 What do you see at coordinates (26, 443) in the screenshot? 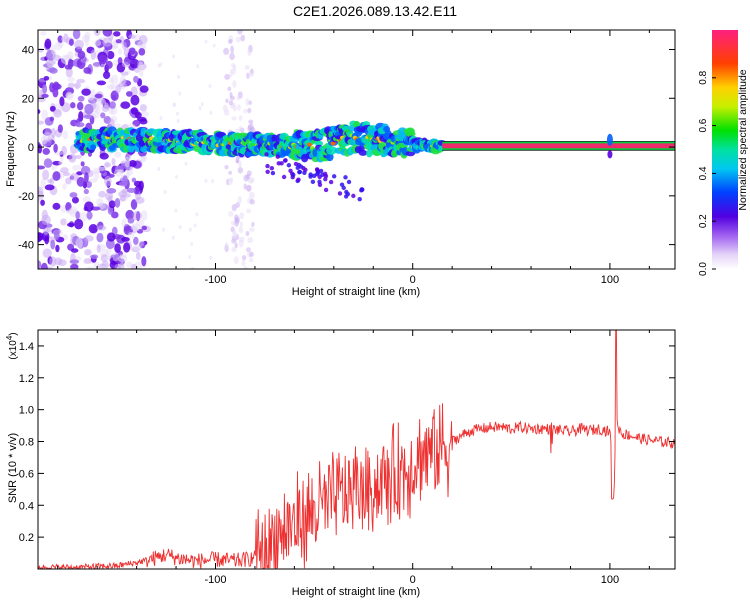
I see `snr-y-tick-label: 0.8` at bounding box center [26, 443].